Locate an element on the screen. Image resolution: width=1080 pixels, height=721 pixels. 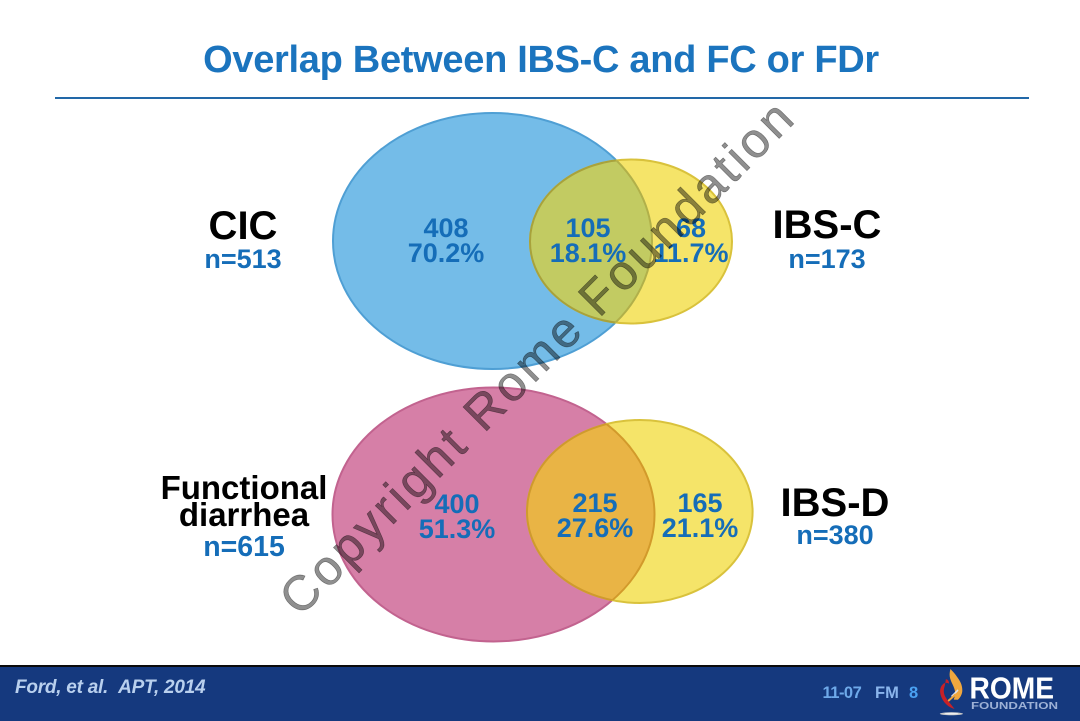
svg-text: FOUNDATION is located at coordinates (1014, 706).